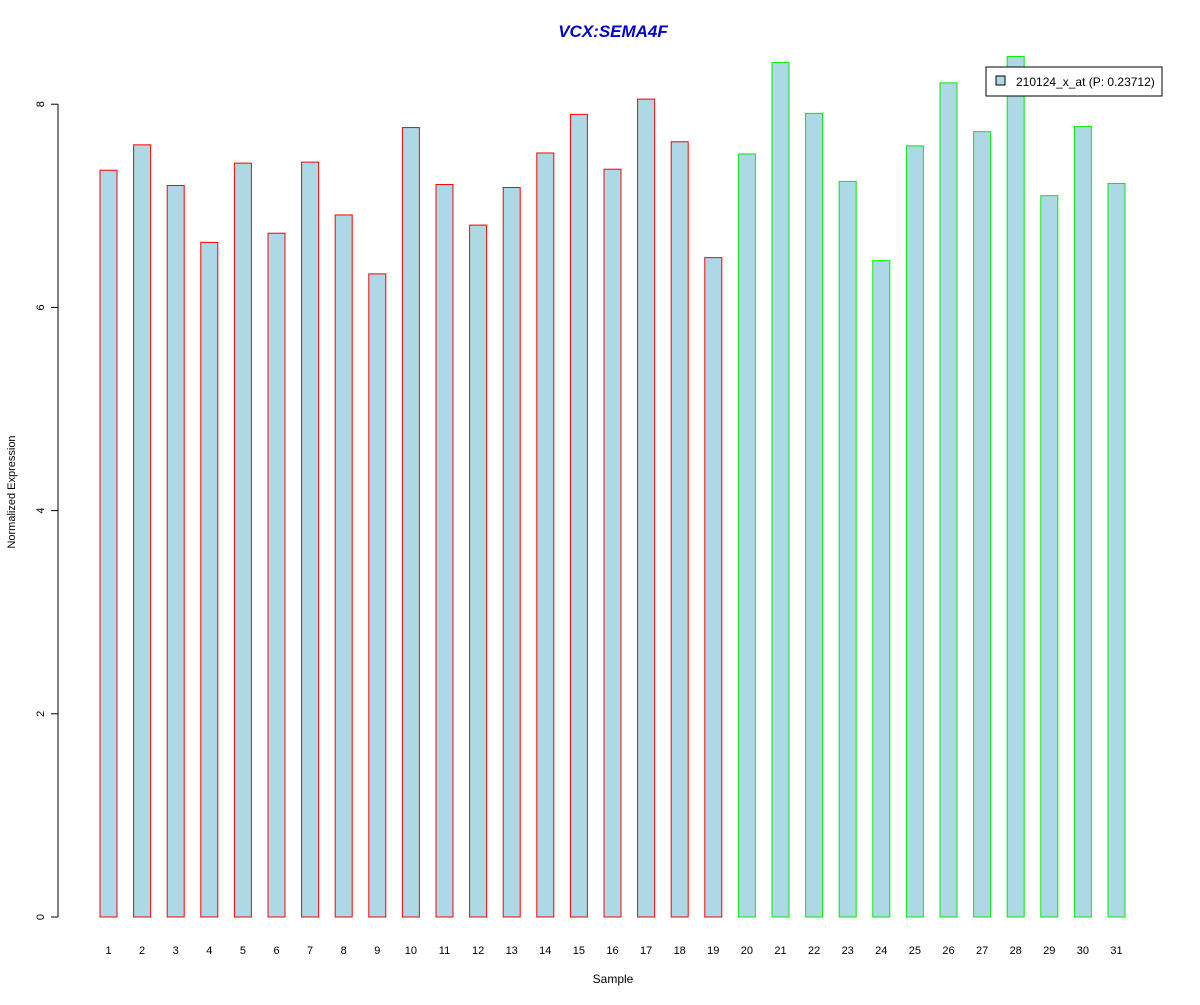  Describe the element at coordinates (41, 511) in the screenshot. I see `y-tick-label: 4` at that location.